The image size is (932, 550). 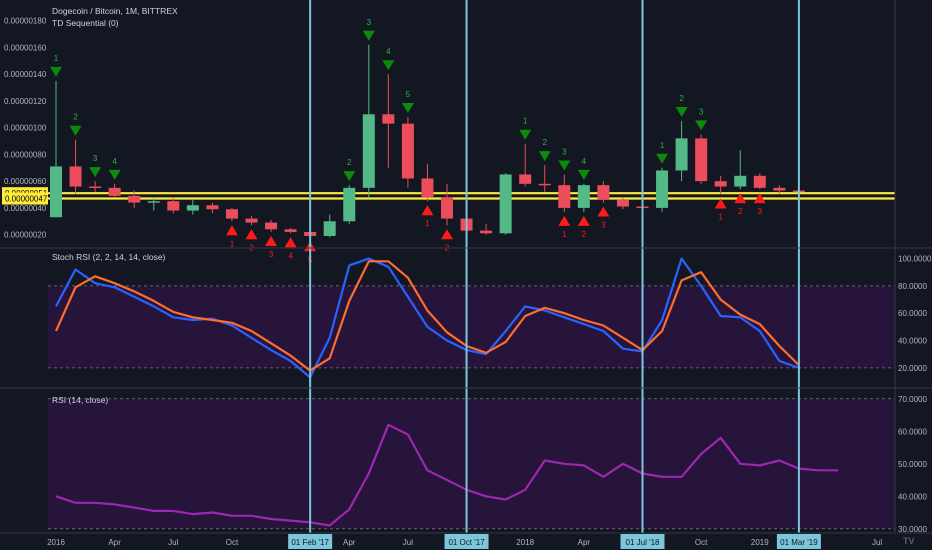 I want to click on oscillator-band, so click(x=471, y=326).